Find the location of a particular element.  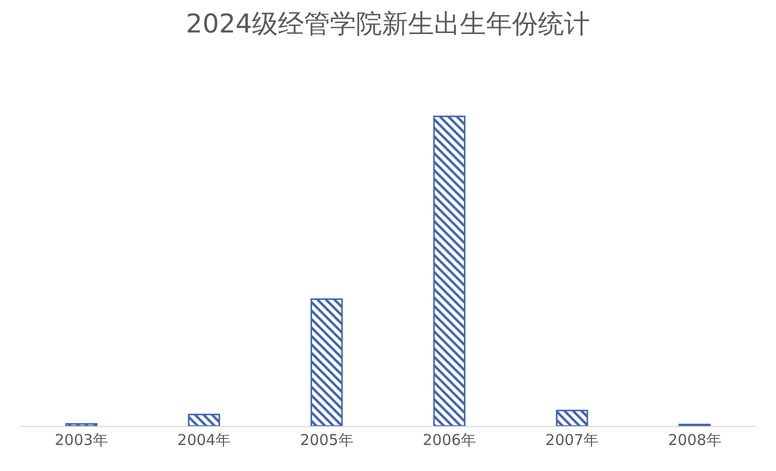

x-tick-label: 2003年 is located at coordinates (81, 440).